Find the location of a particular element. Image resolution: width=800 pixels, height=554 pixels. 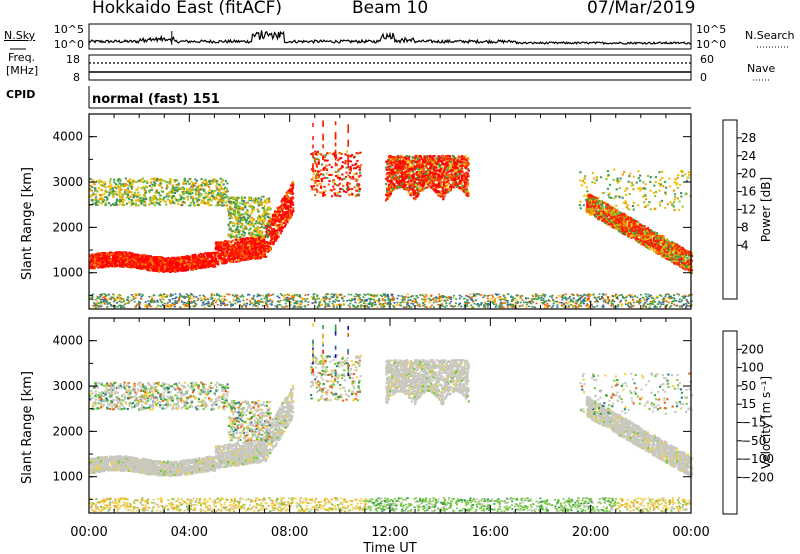

velocity-colorbar-tick-label: −15 is located at coordinates (753, 423).